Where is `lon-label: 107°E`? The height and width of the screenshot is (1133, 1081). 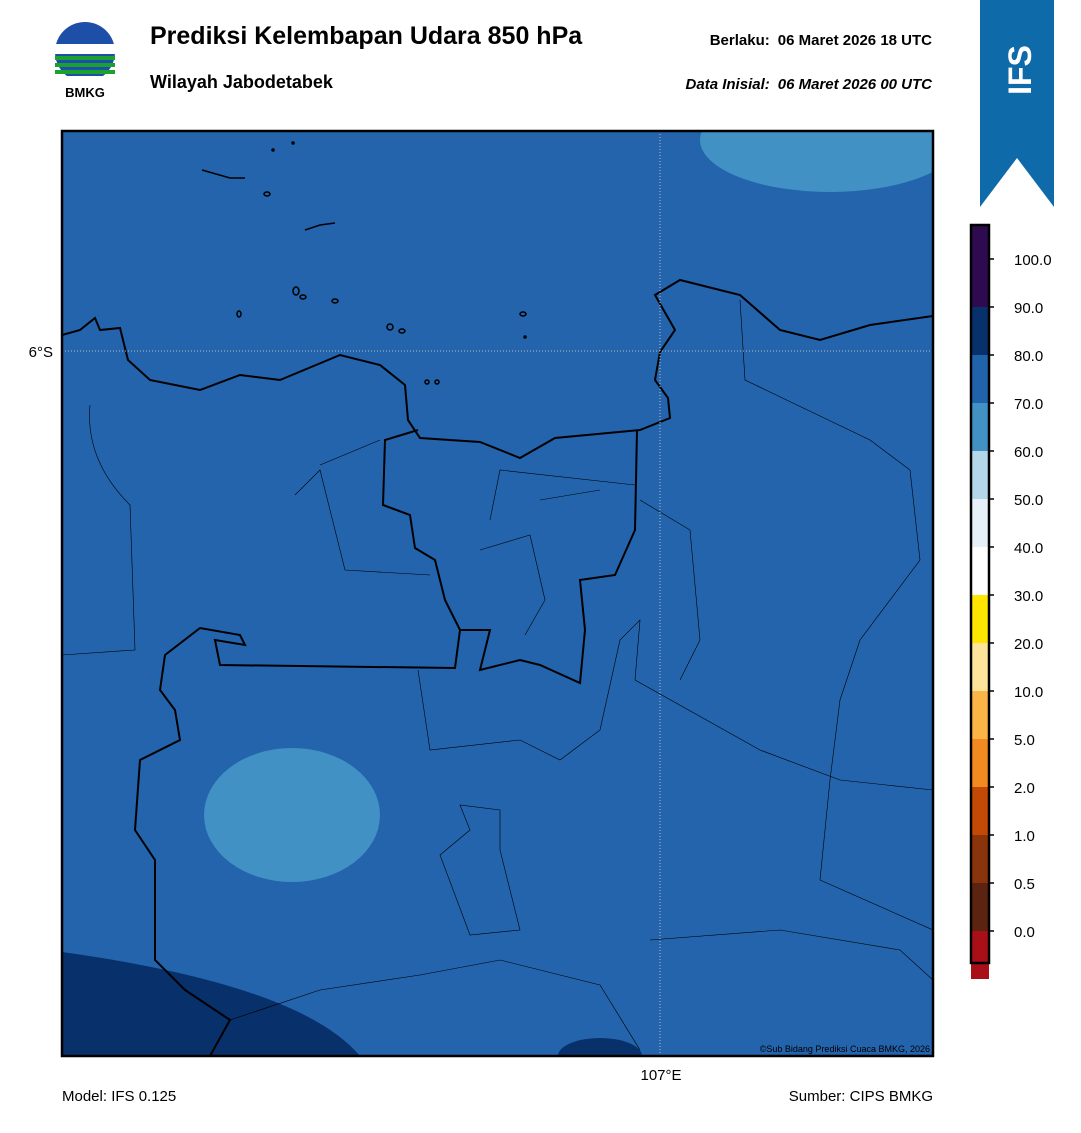 lon-label: 107°E is located at coordinates (660, 1075).